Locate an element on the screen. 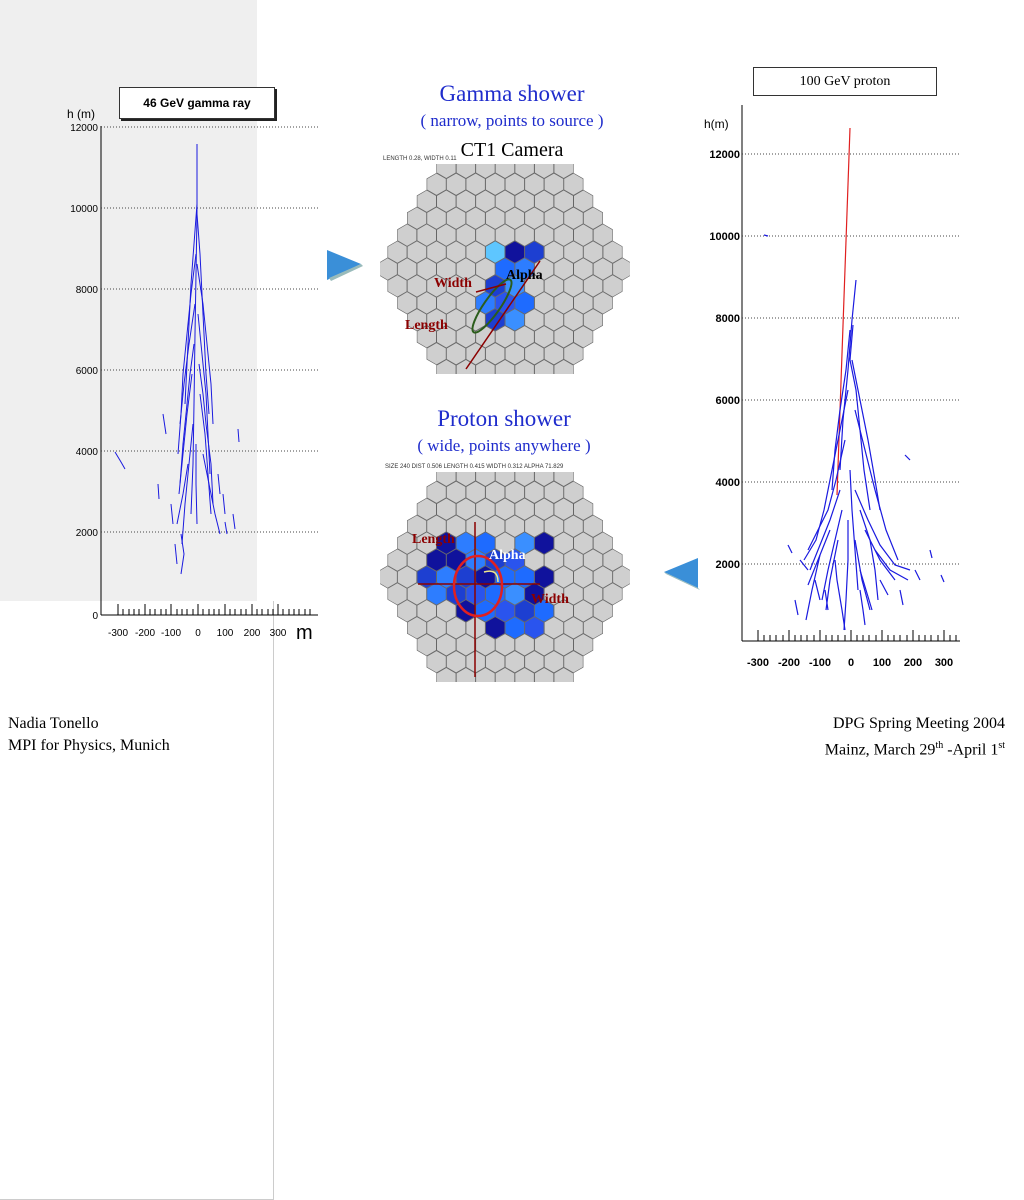 The image size is (1024, 1200). y-axis-label: h (m) is located at coordinates (81, 114).